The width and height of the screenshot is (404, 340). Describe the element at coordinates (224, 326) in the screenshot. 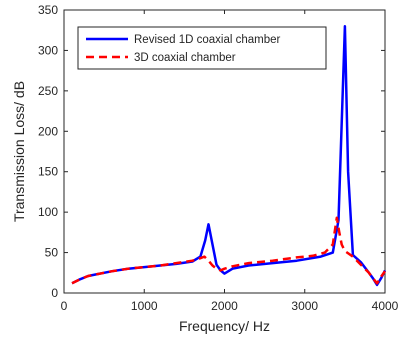

I see `x-axis-title: Frequency/ Hz` at that location.